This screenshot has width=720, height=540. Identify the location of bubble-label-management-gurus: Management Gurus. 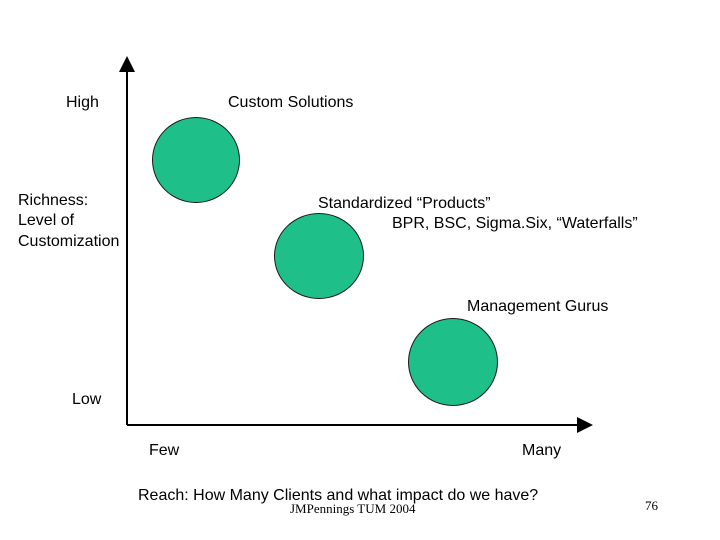
(538, 306).